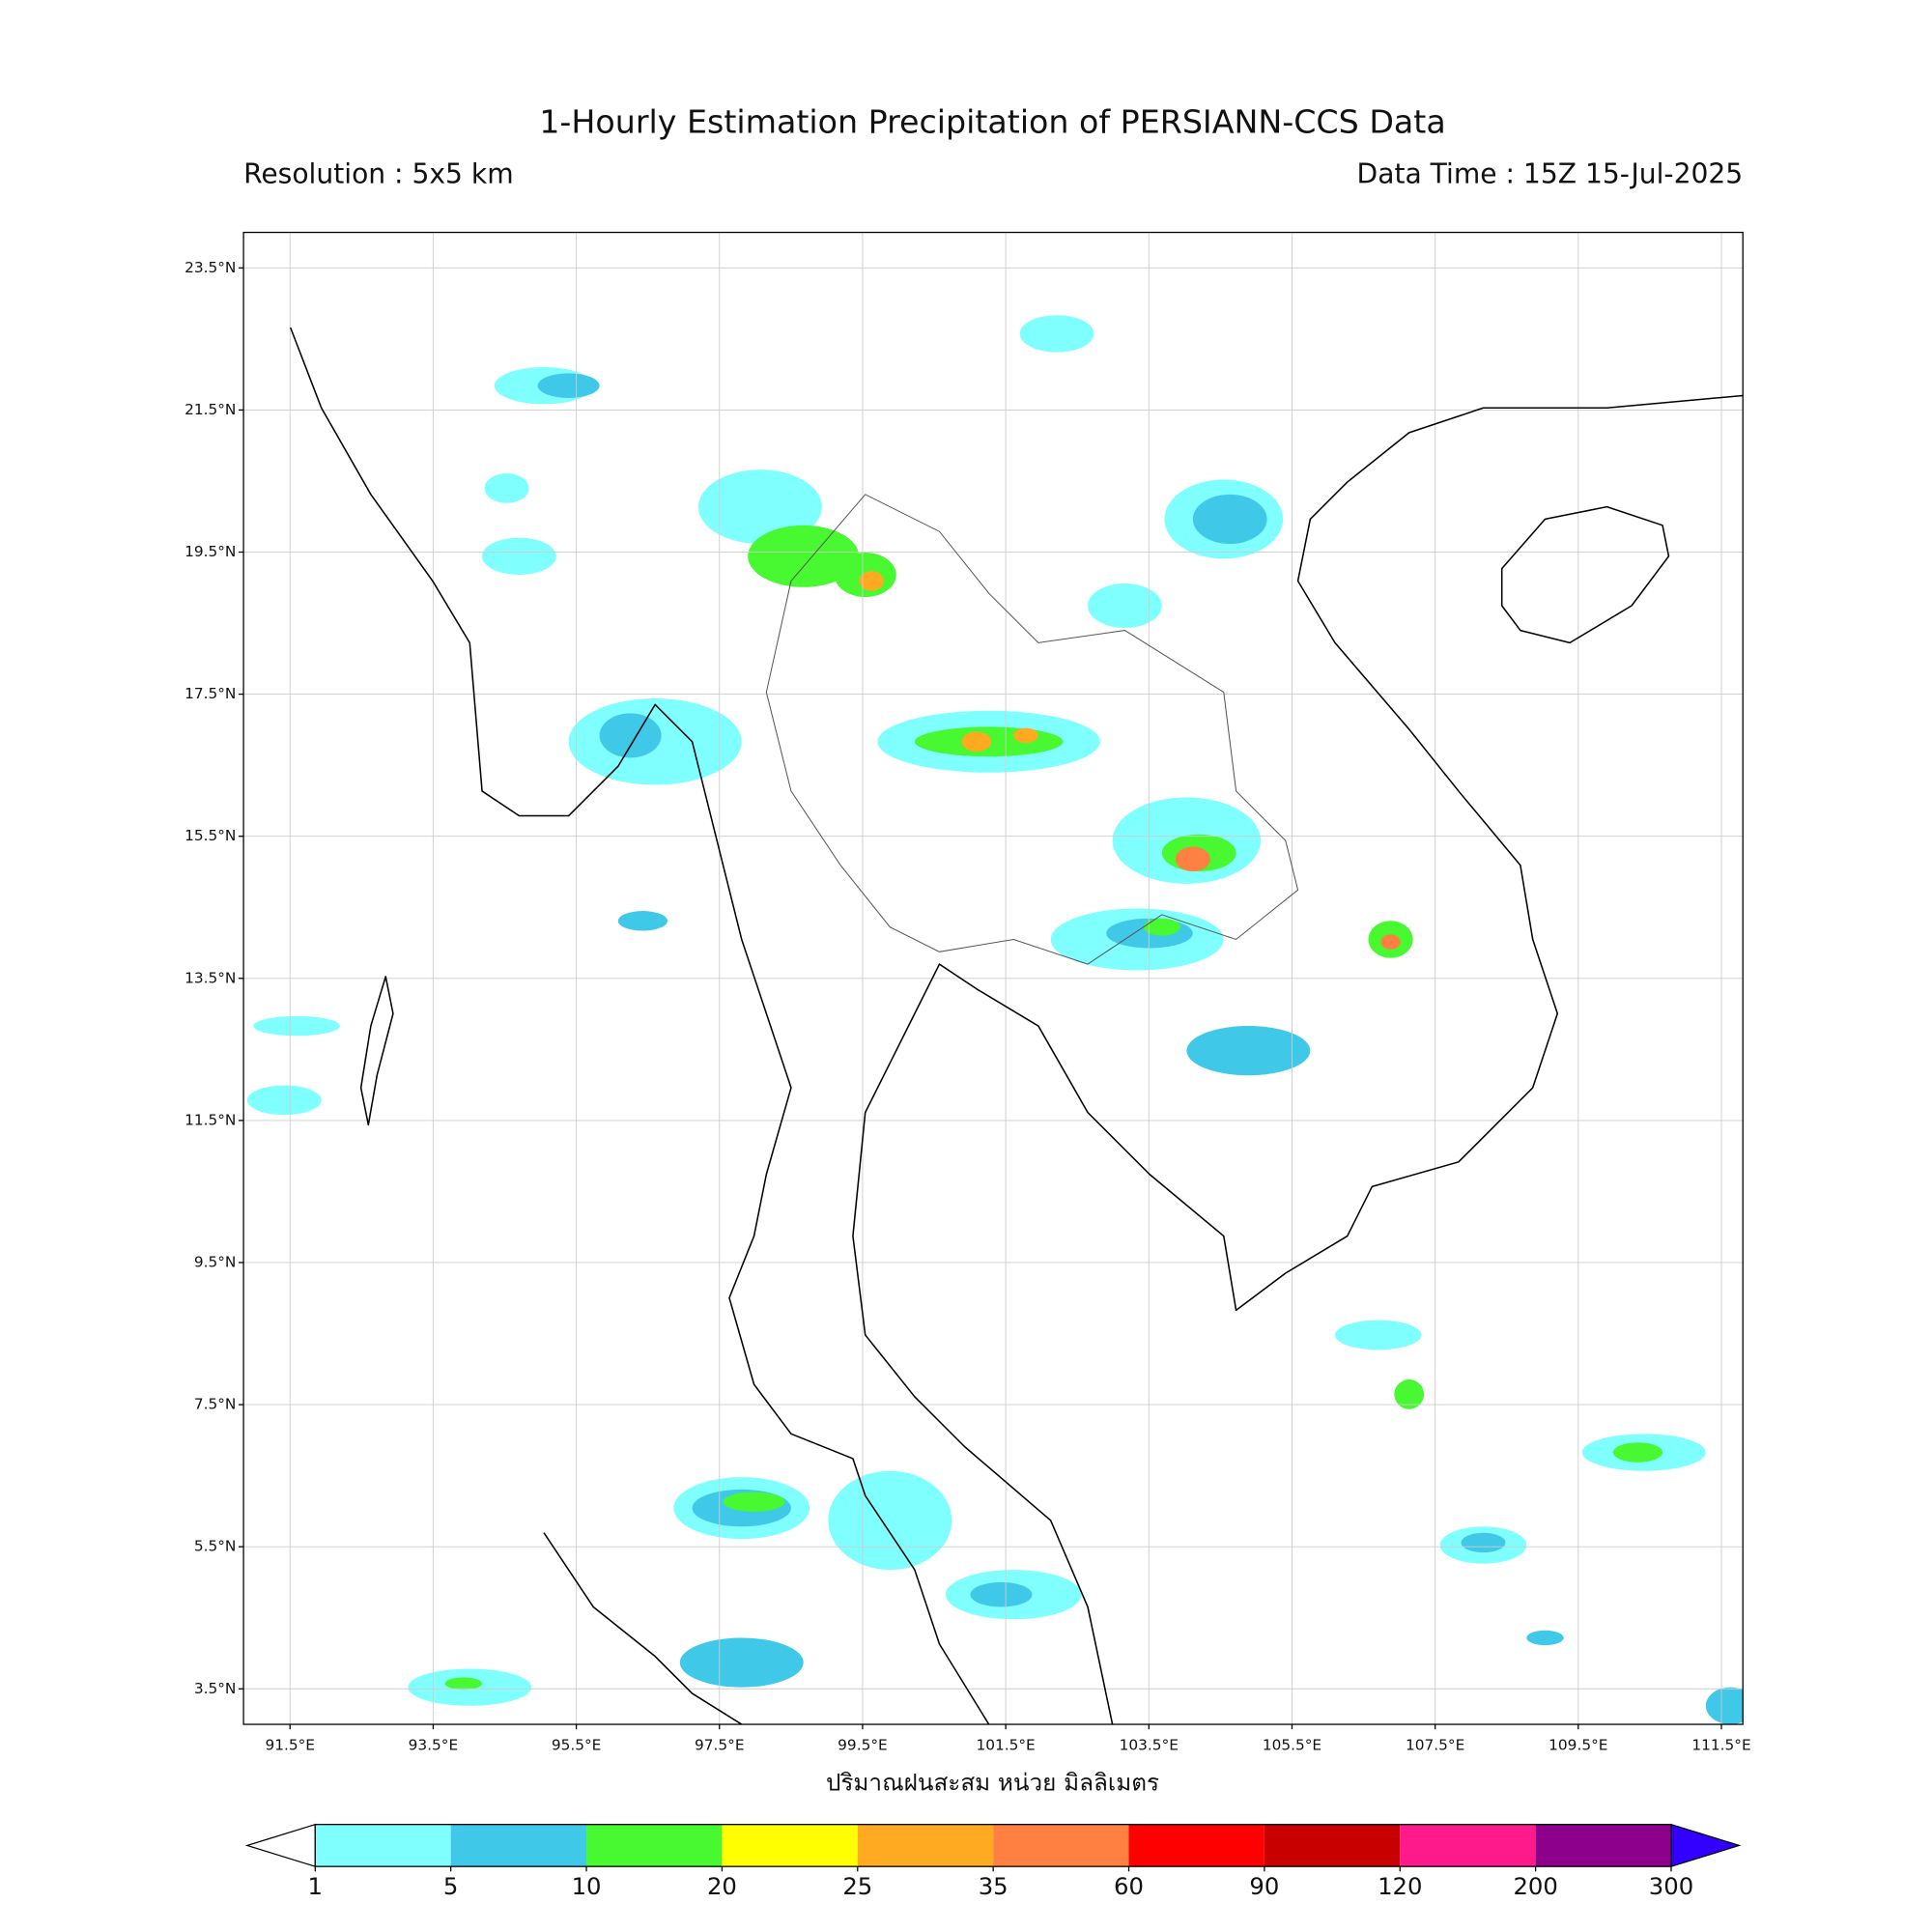  What do you see at coordinates (378, 174) in the screenshot?
I see `subtitle-left: Resolution : 5x5 km` at bounding box center [378, 174].